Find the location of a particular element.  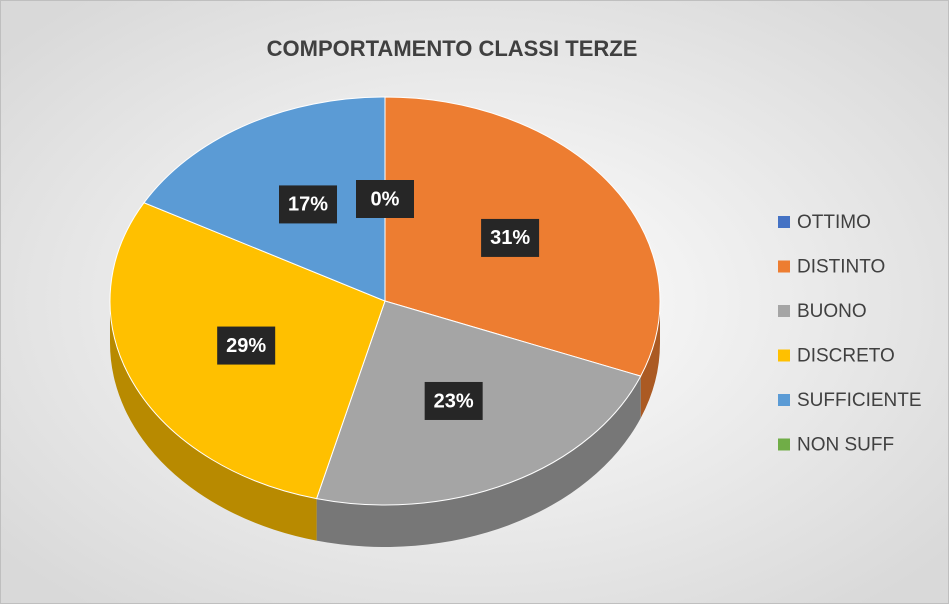

data-labels: 0% 31% 23% 29% 17% is located at coordinates (378, 300).